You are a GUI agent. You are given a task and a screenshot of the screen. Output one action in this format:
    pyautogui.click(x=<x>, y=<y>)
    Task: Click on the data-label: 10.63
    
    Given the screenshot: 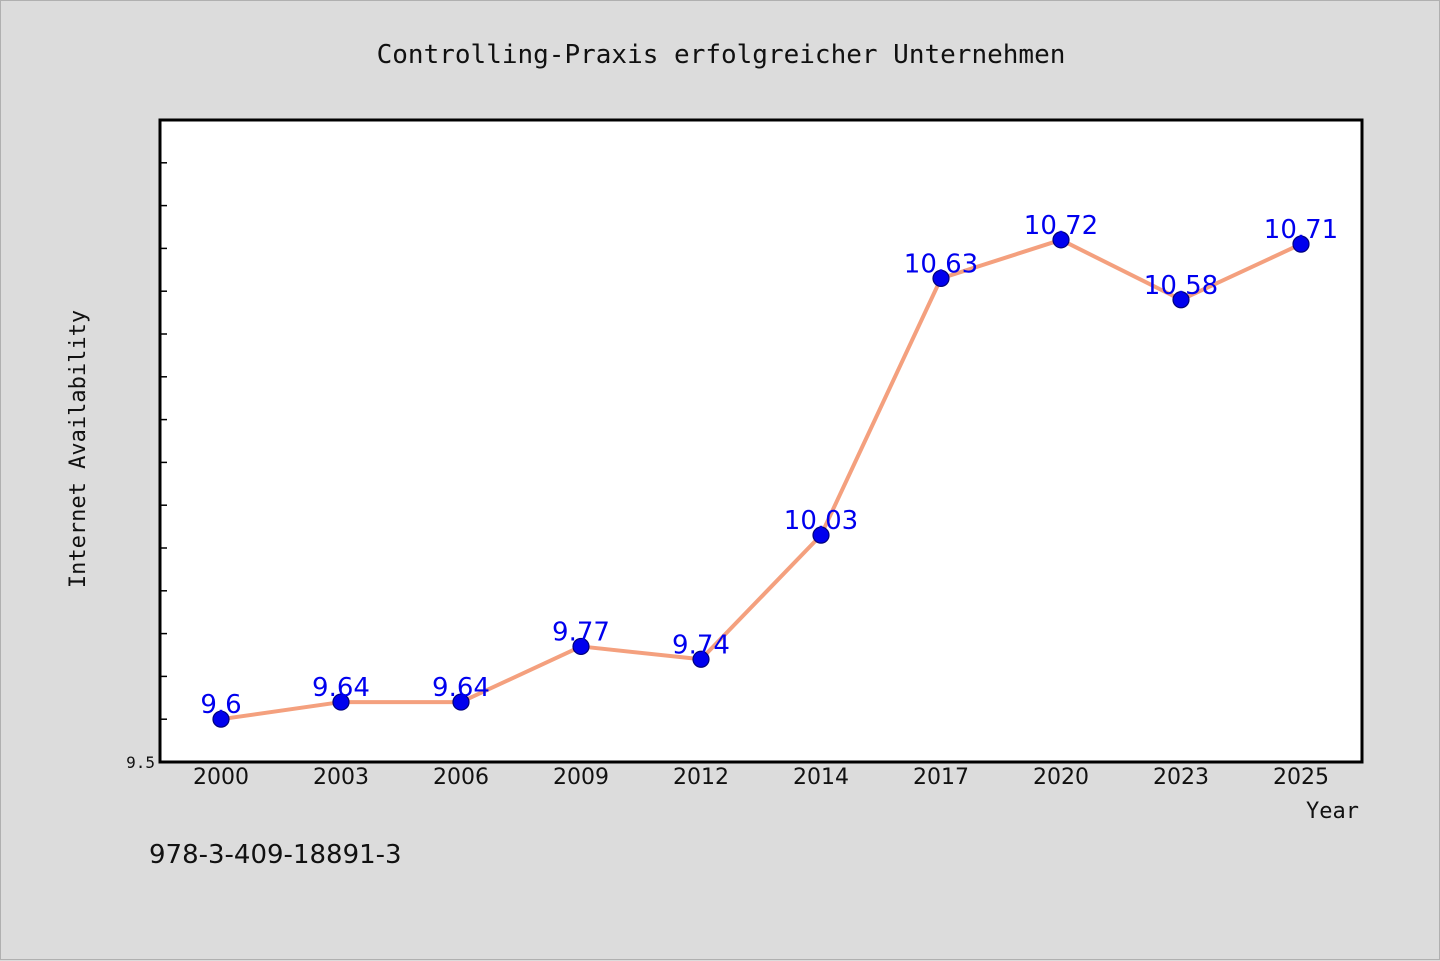 What is the action you would take?
    pyautogui.click(x=941, y=264)
    